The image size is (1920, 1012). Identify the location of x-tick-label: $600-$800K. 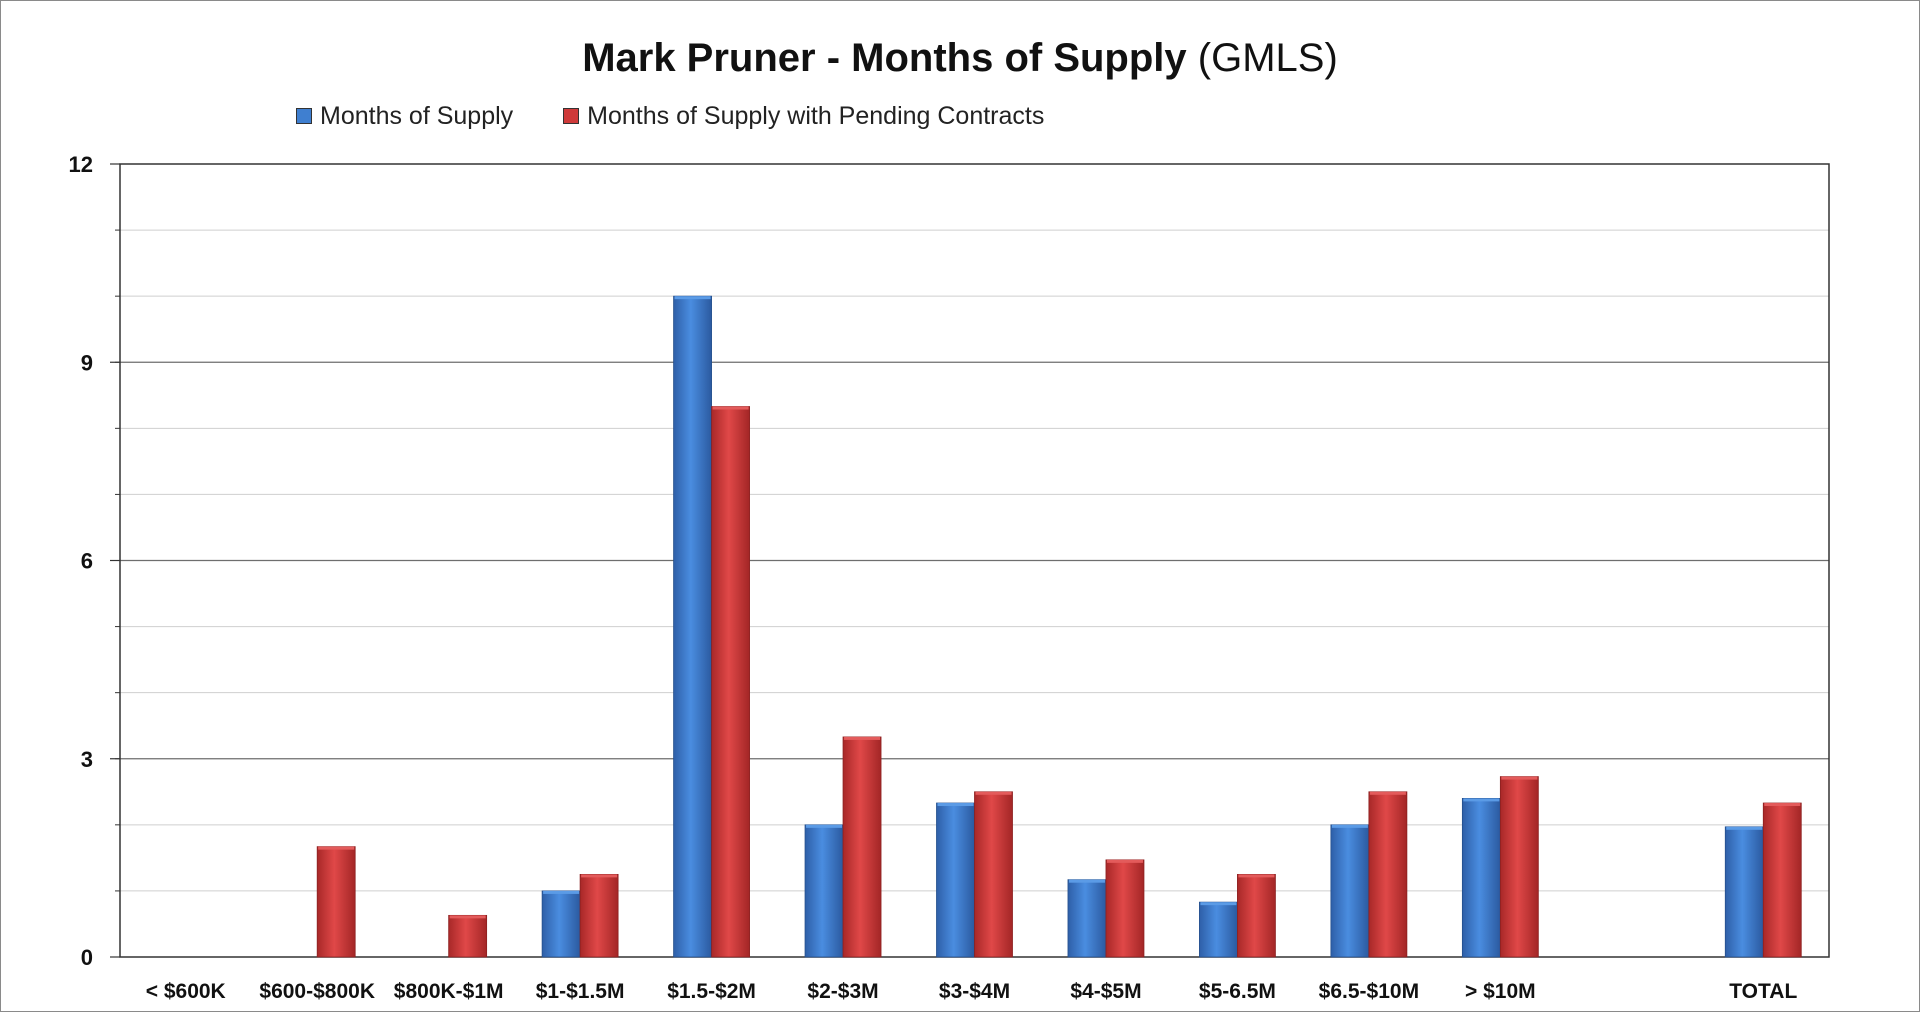
(317, 991).